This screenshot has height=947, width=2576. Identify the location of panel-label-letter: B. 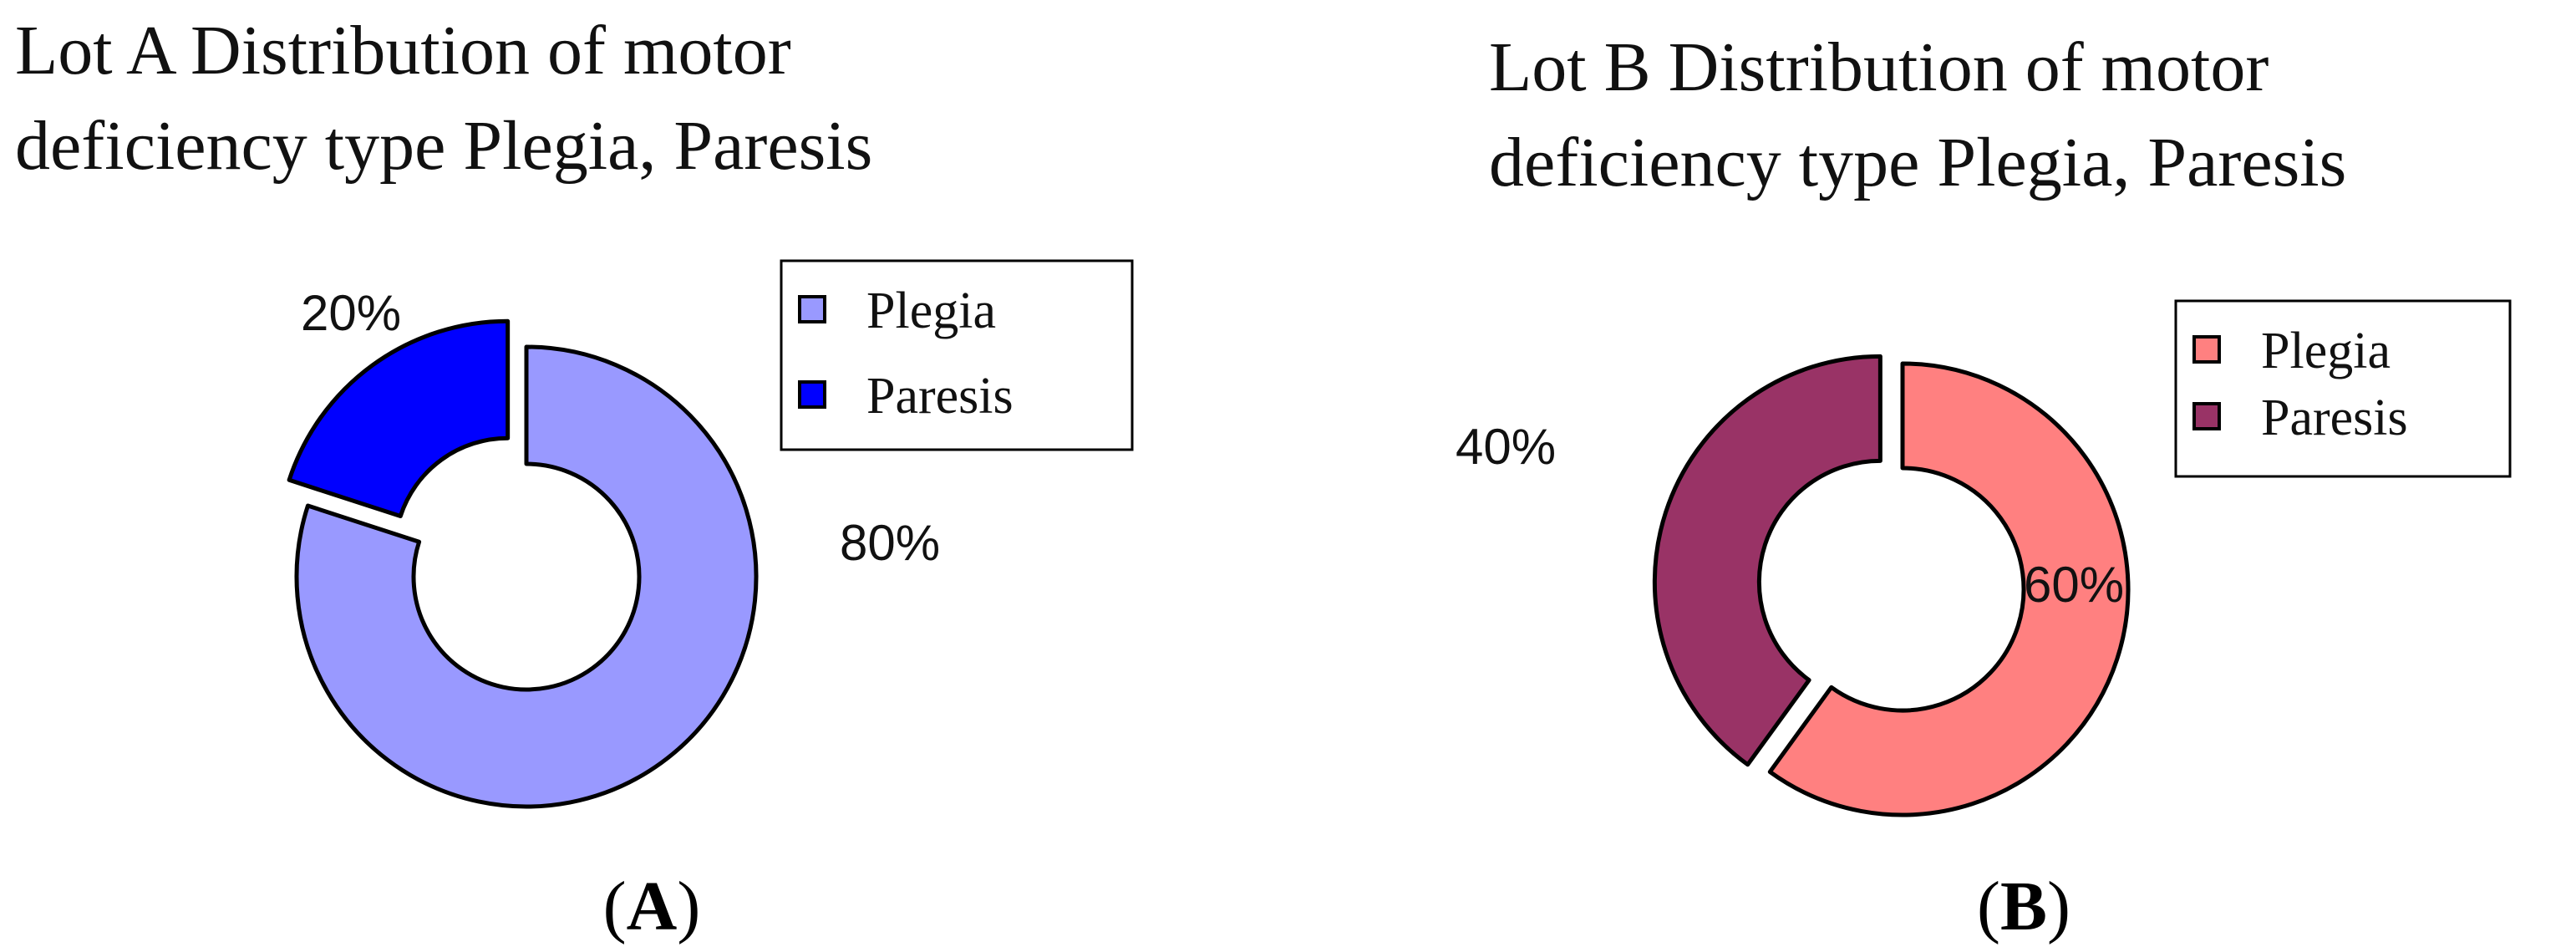
(2024, 906).